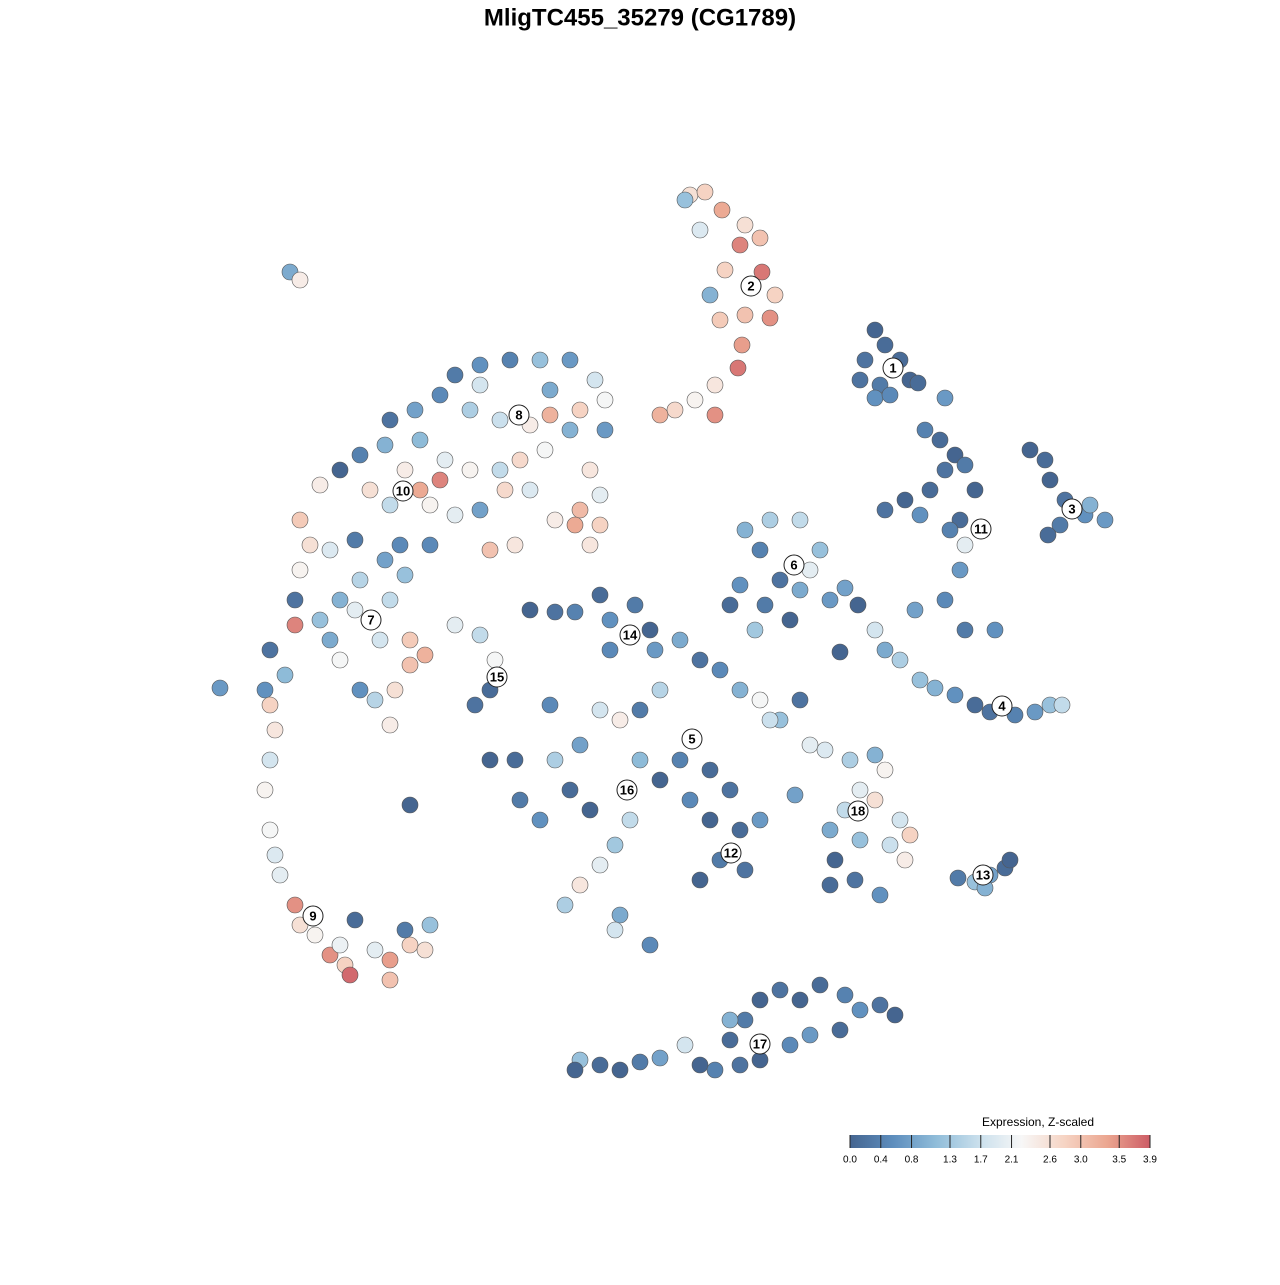 The image size is (1280, 1285). Describe the element at coordinates (1012, 1160) in the screenshot. I see `colorbar-tick-label: 2.1` at that location.